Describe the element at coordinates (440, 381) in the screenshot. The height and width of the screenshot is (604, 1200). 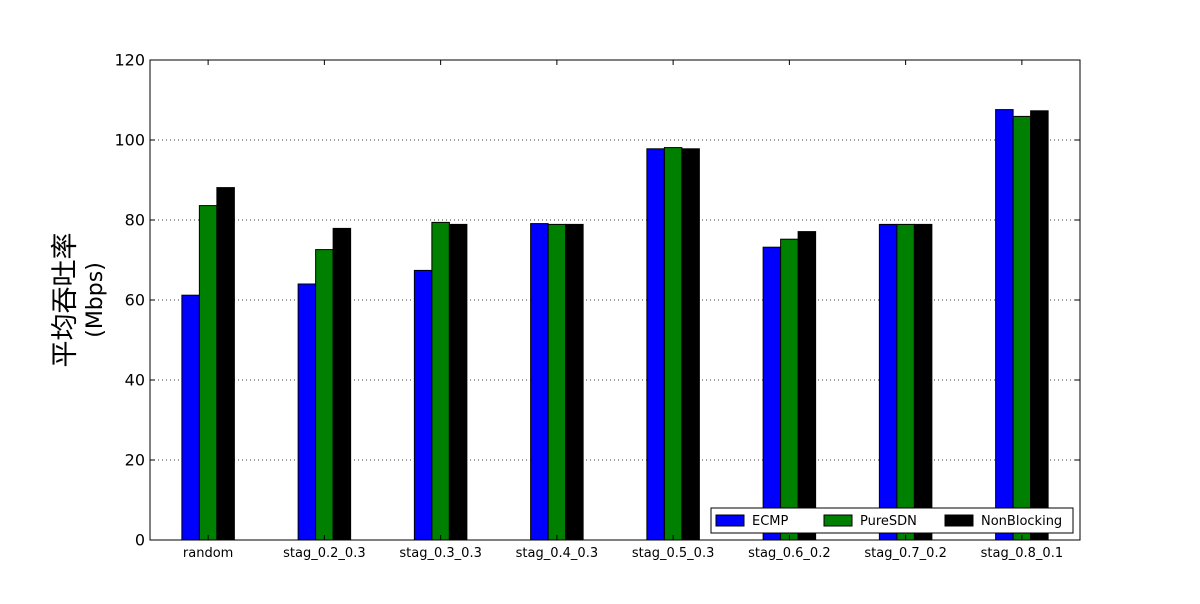
I see `bar-puresdn-stag_0.3_0.3` at that location.